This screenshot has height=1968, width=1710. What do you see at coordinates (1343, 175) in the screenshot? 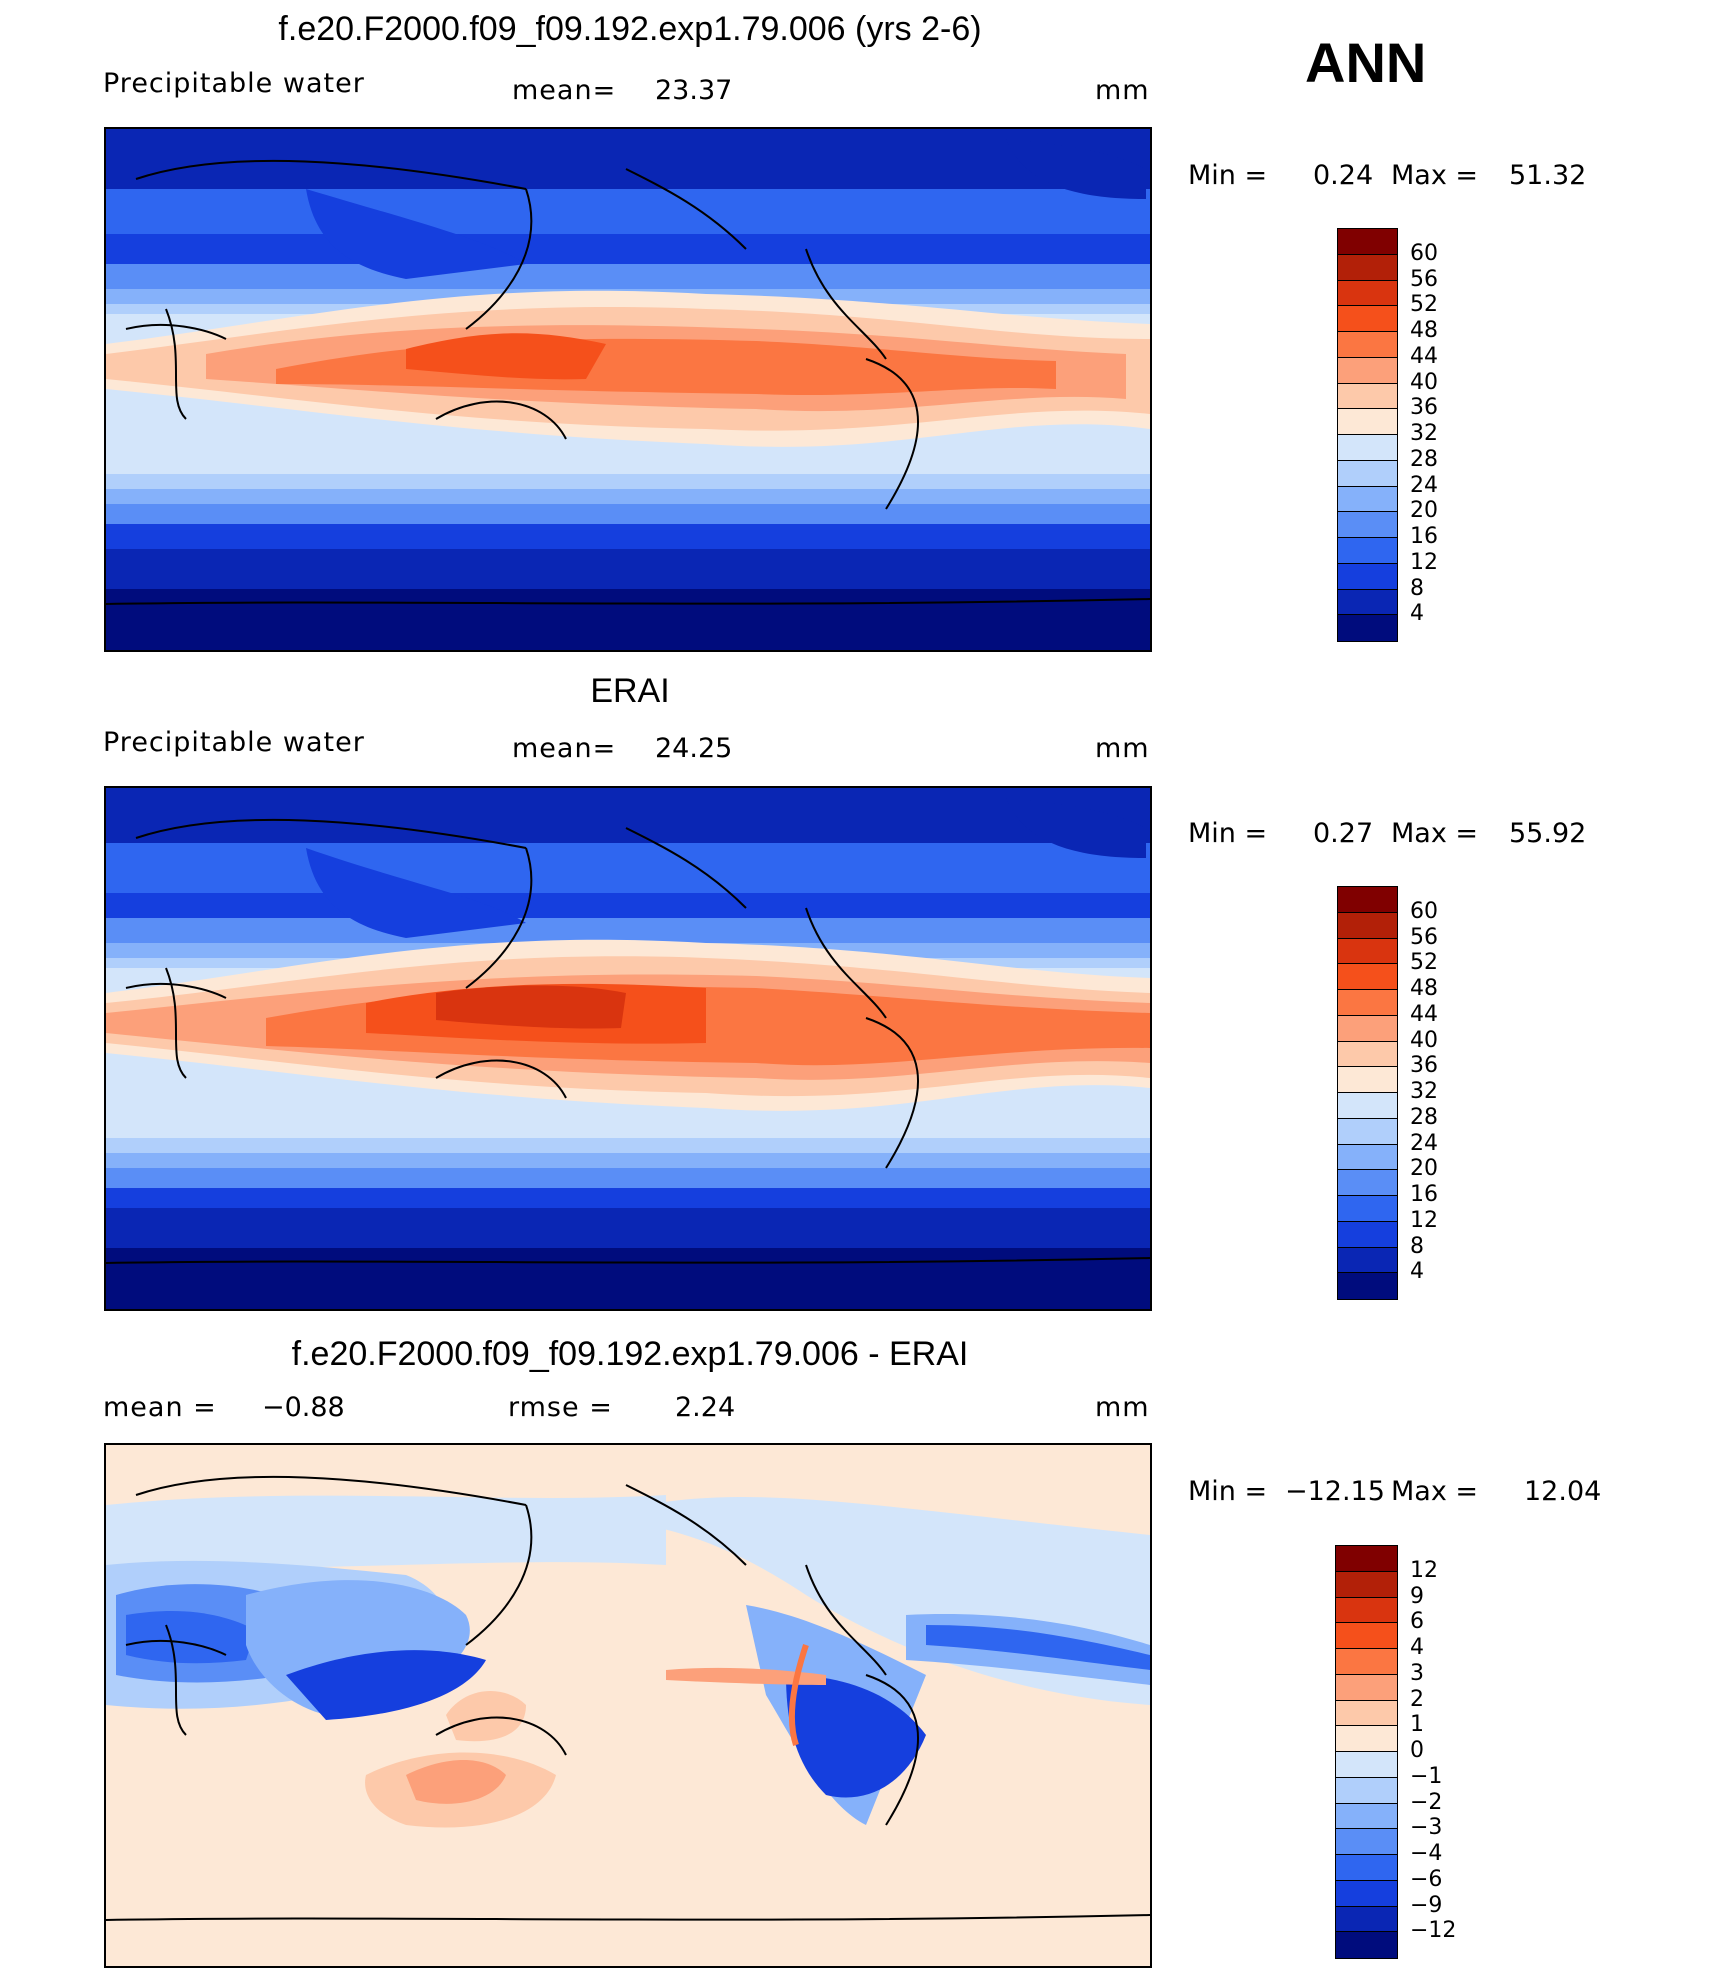
I see `panel1-min-value: 0.24` at bounding box center [1343, 175].